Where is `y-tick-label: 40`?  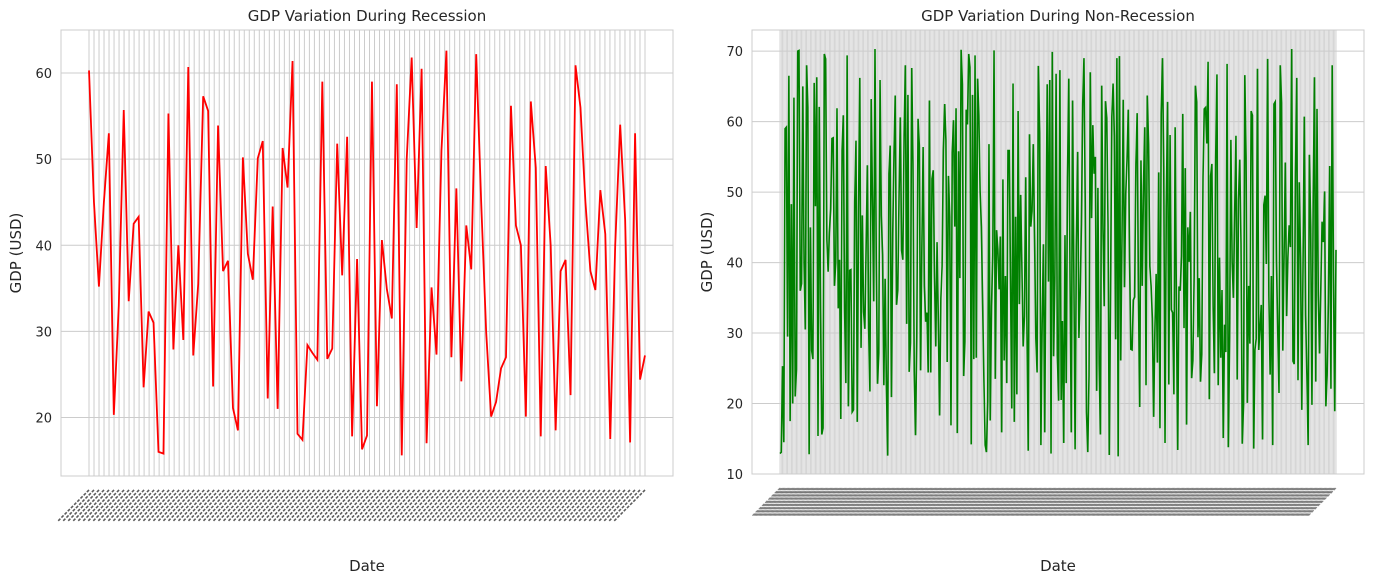
y-tick-label: 40 is located at coordinates (43, 246).